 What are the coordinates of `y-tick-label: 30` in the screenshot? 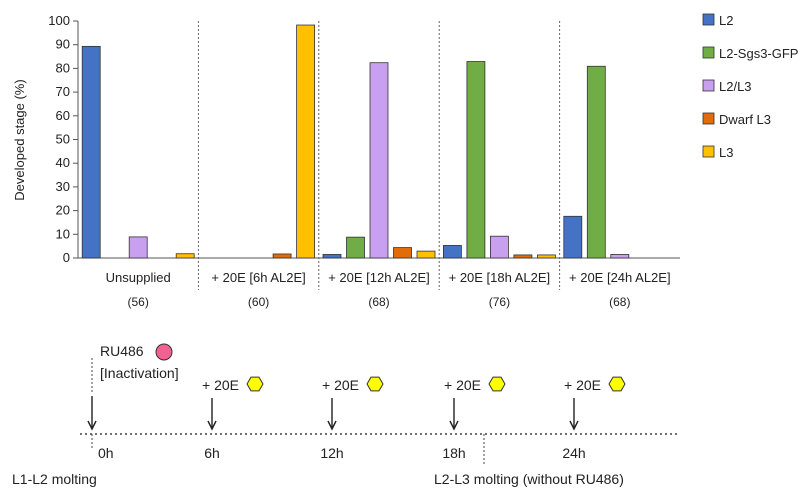 It's located at (63, 186).